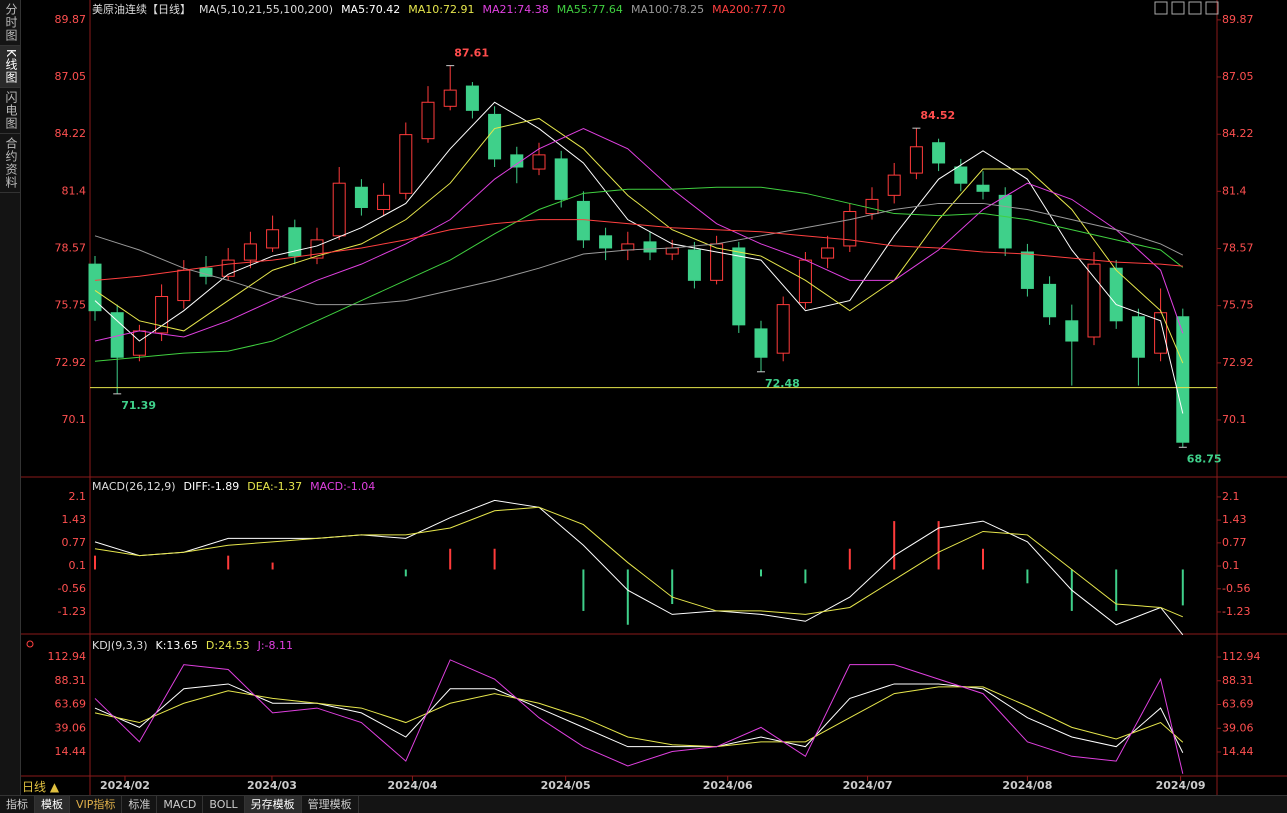 The width and height of the screenshot is (1287, 813). I want to click on bottom-tab: 另存模板, so click(273, 804).